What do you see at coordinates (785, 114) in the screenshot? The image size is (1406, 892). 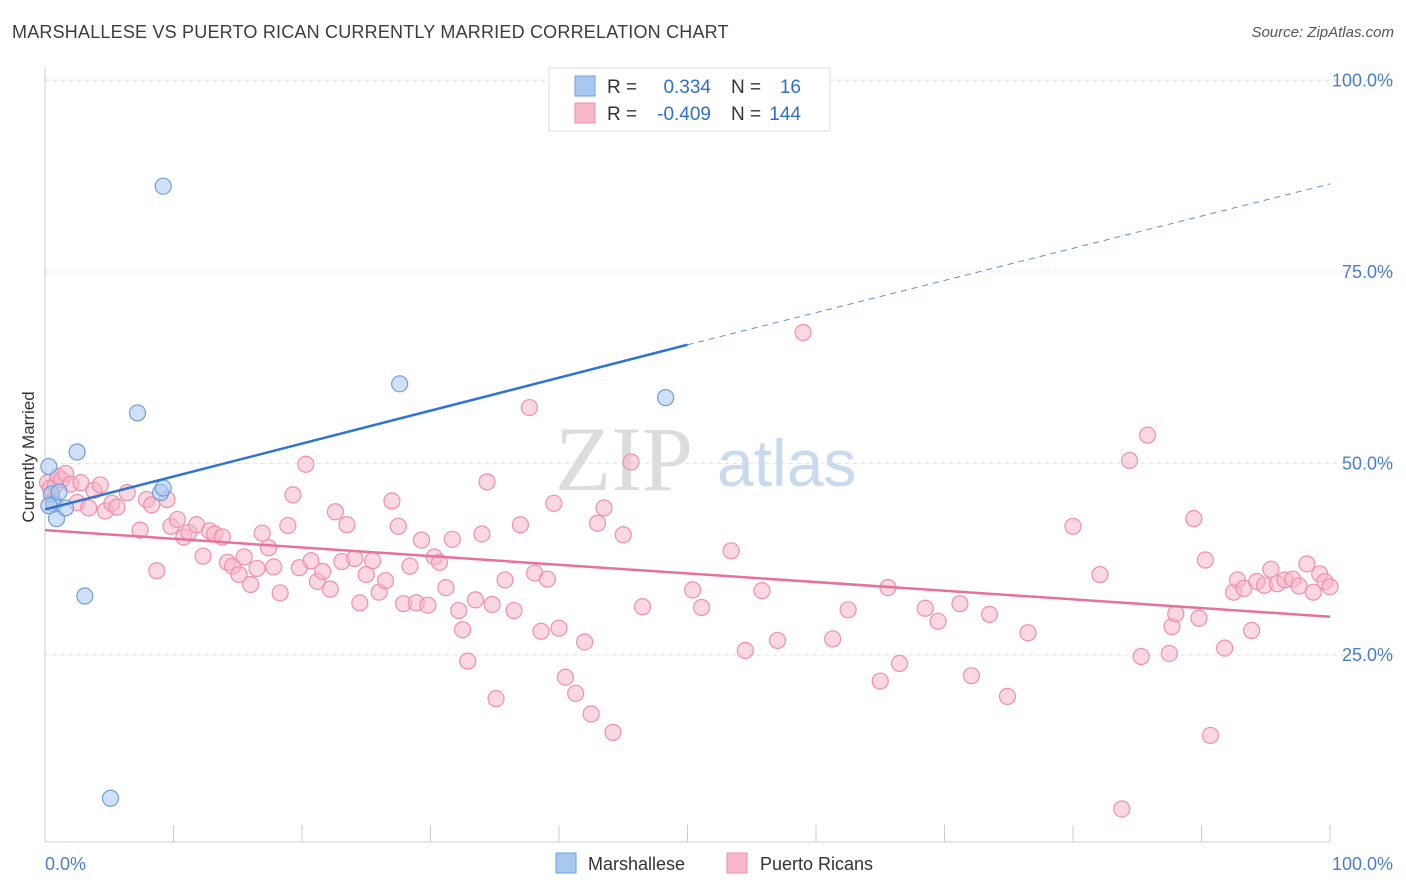 I see `legend-n-value-2: 144` at bounding box center [785, 114].